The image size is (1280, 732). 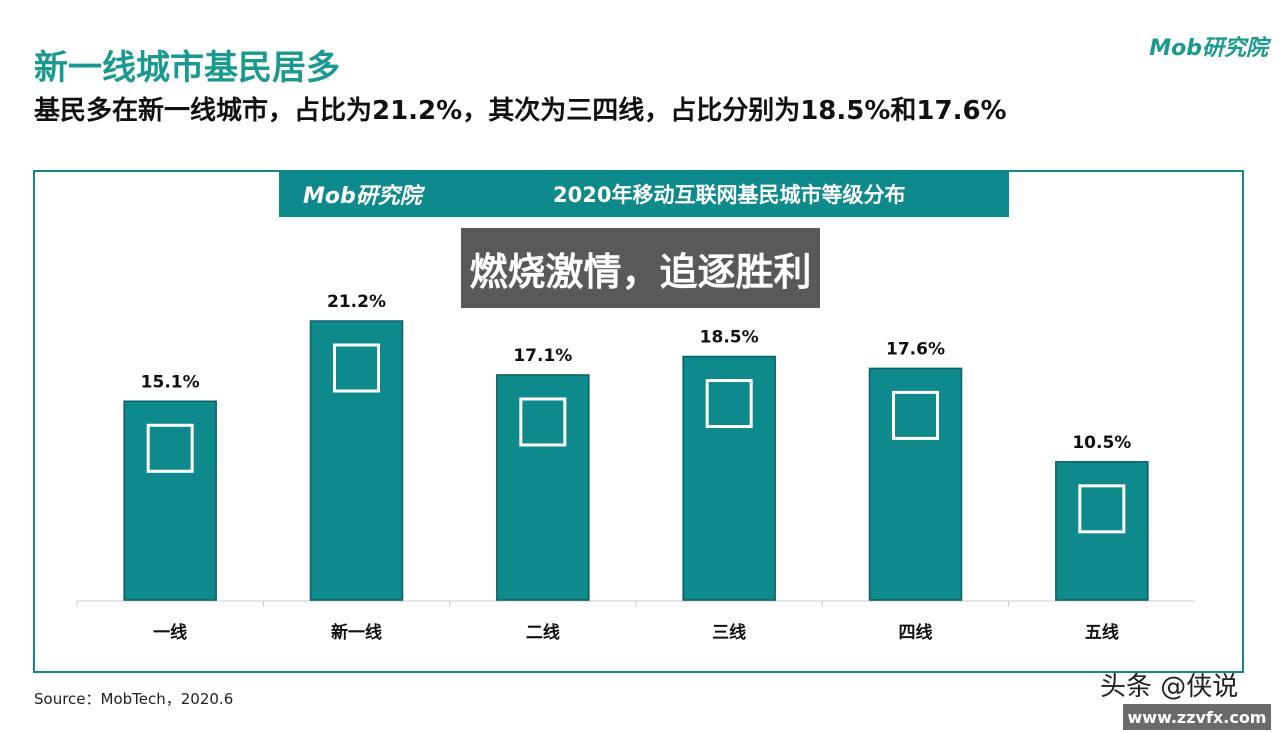 I want to click on bar-四线, so click(x=915, y=484).